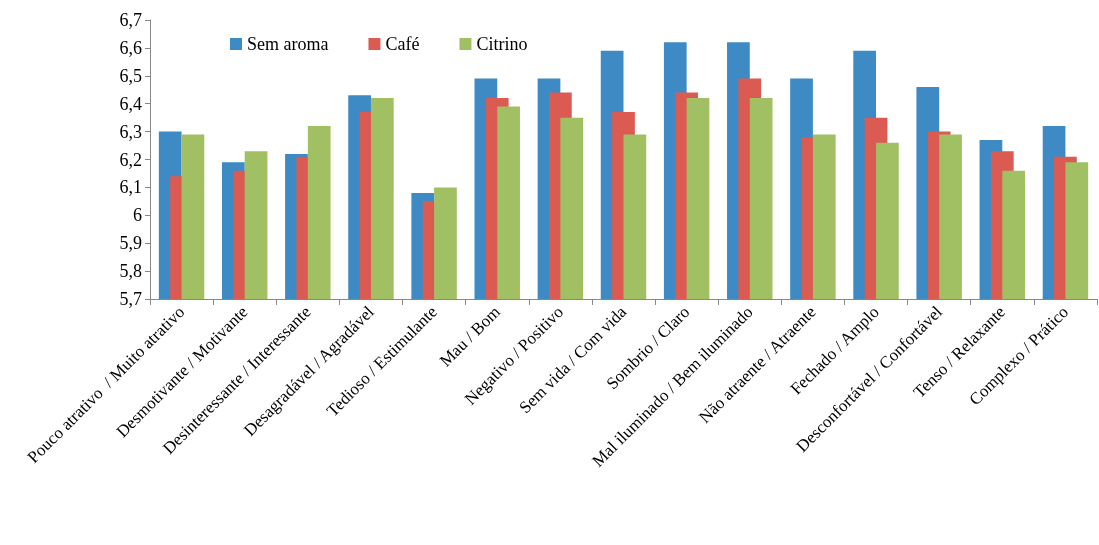  Describe the element at coordinates (130, 271) in the screenshot. I see `y-tick-label: 5,8` at that location.